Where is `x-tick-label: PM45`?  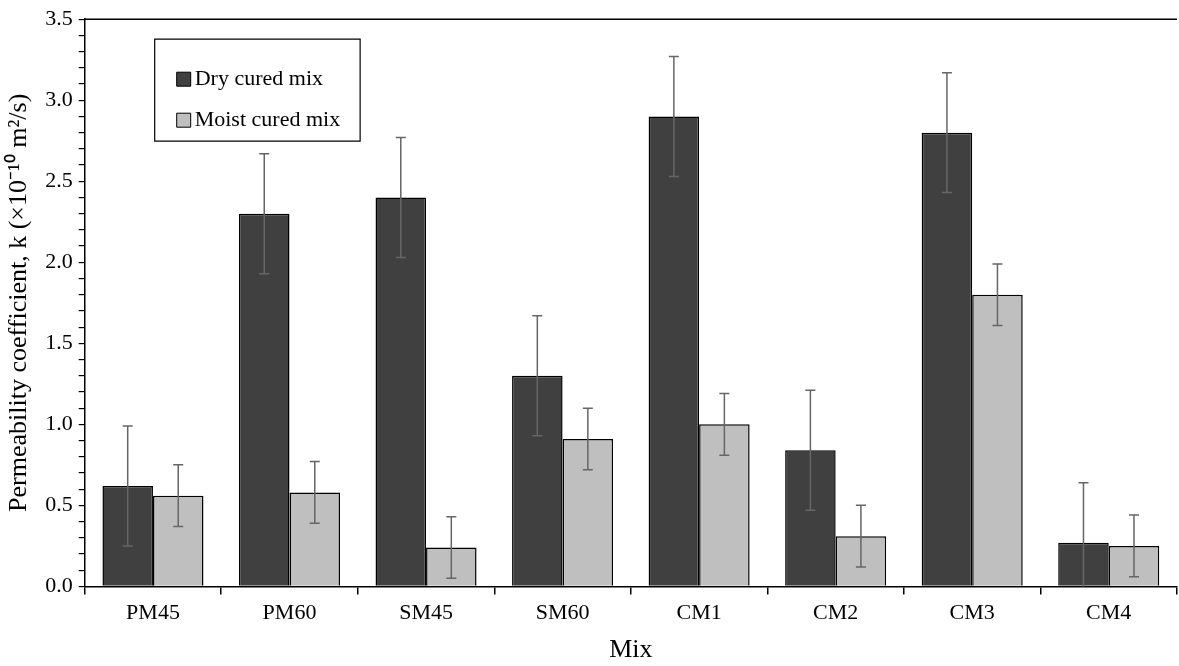
x-tick-label: PM45 is located at coordinates (153, 612).